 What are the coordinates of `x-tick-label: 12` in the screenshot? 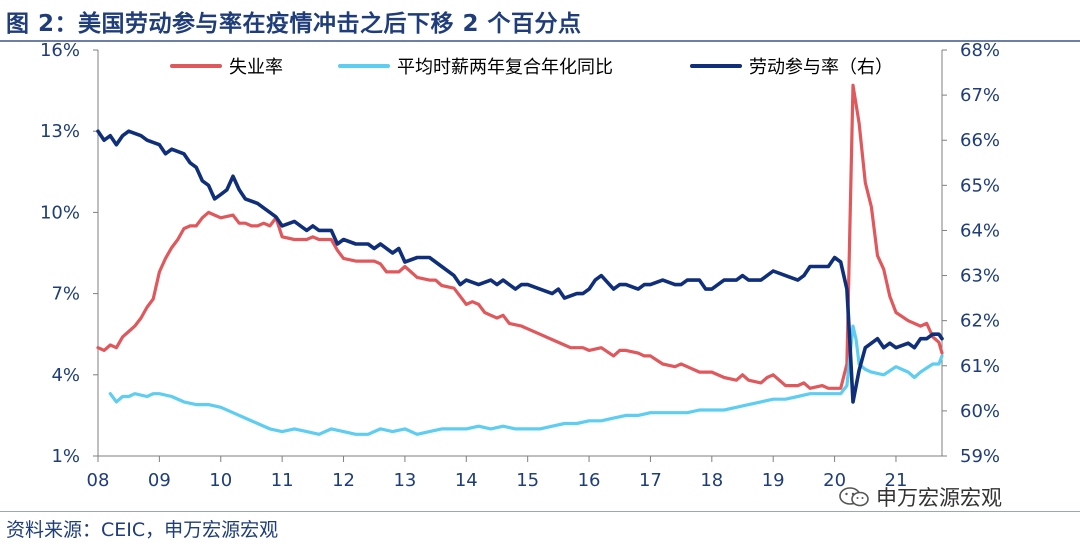 It's located at (343, 480).